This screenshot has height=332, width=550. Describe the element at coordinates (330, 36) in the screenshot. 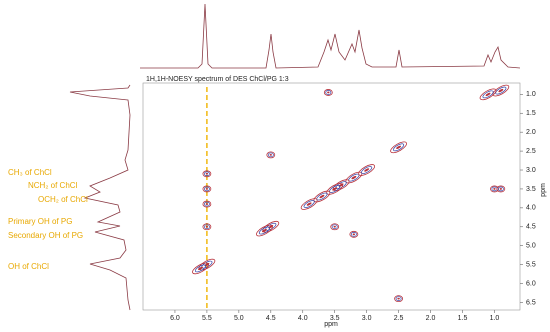

I see `top-1d-trace` at that location.